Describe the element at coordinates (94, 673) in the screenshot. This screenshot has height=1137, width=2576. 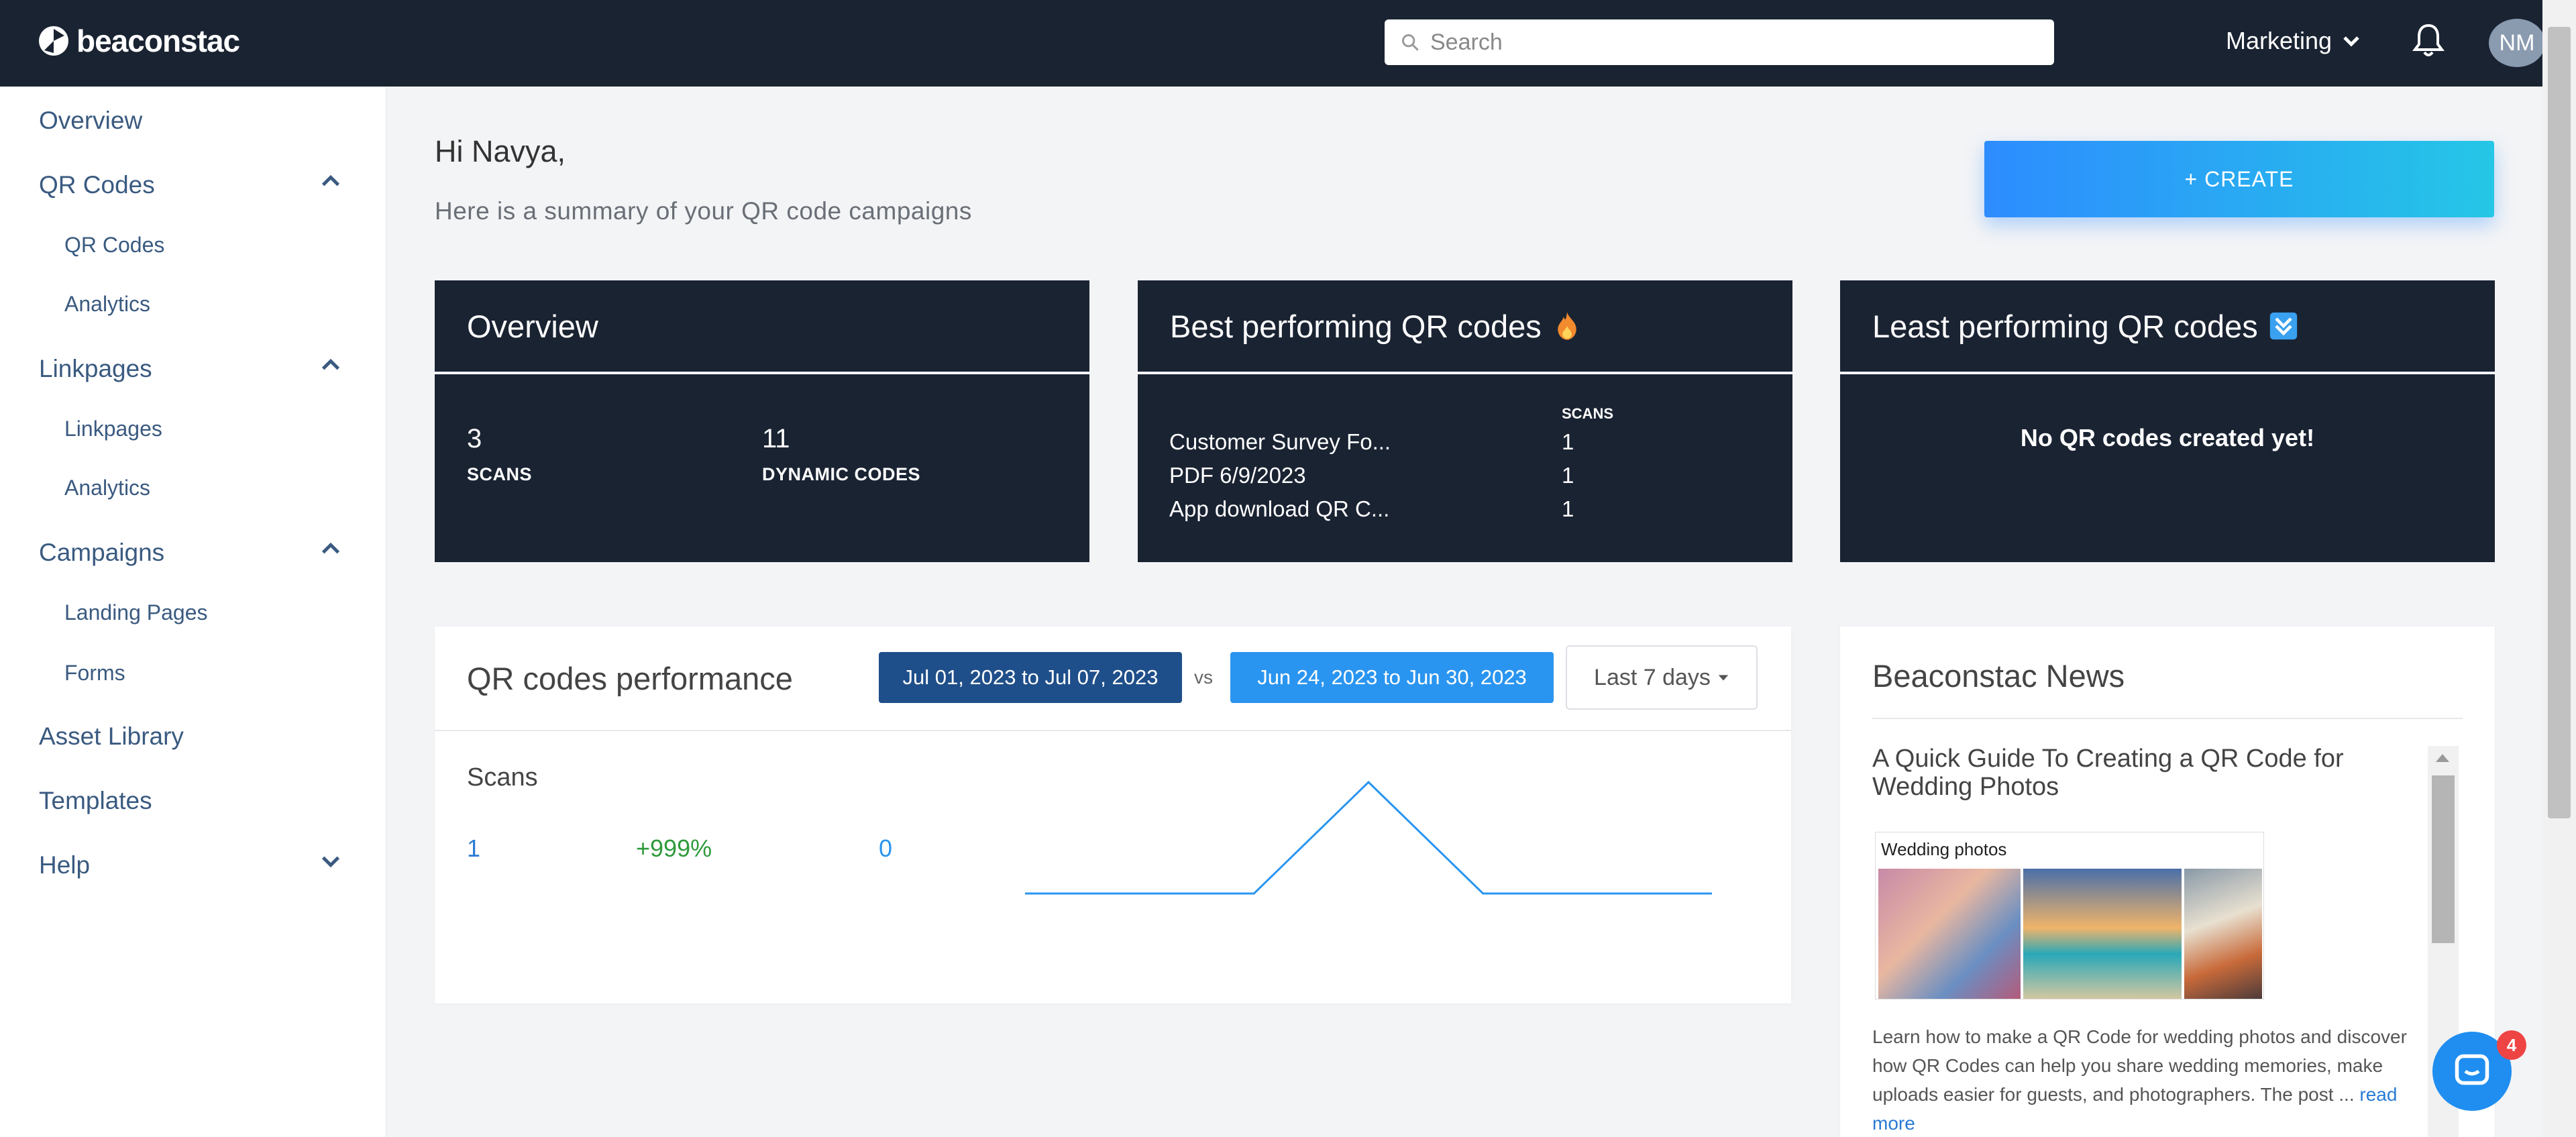
I see `sidebar-item-forms: Forms` at that location.